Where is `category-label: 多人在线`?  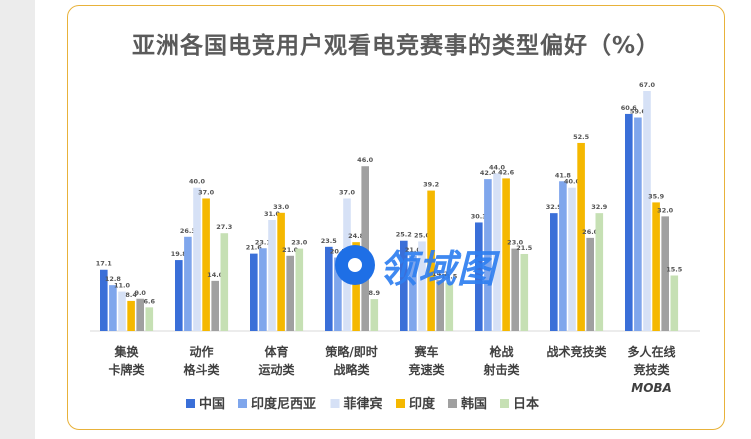 category-label: 多人在线 is located at coordinates (652, 351).